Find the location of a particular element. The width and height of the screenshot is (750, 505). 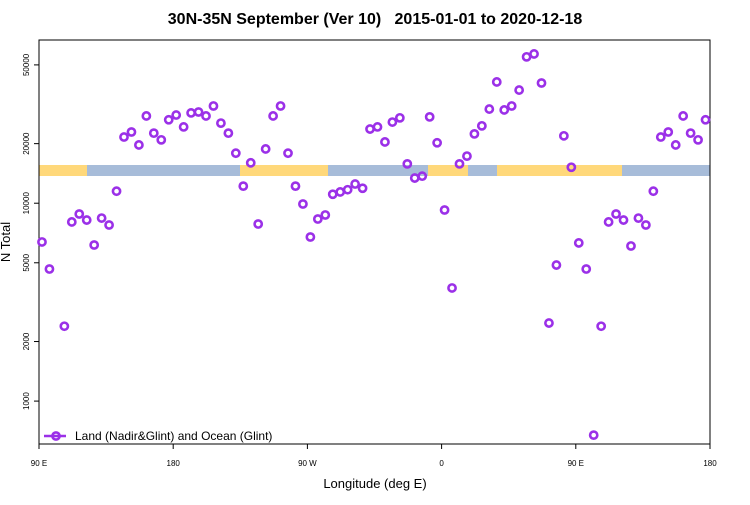

land-ocean-strip is located at coordinates (374, 170).